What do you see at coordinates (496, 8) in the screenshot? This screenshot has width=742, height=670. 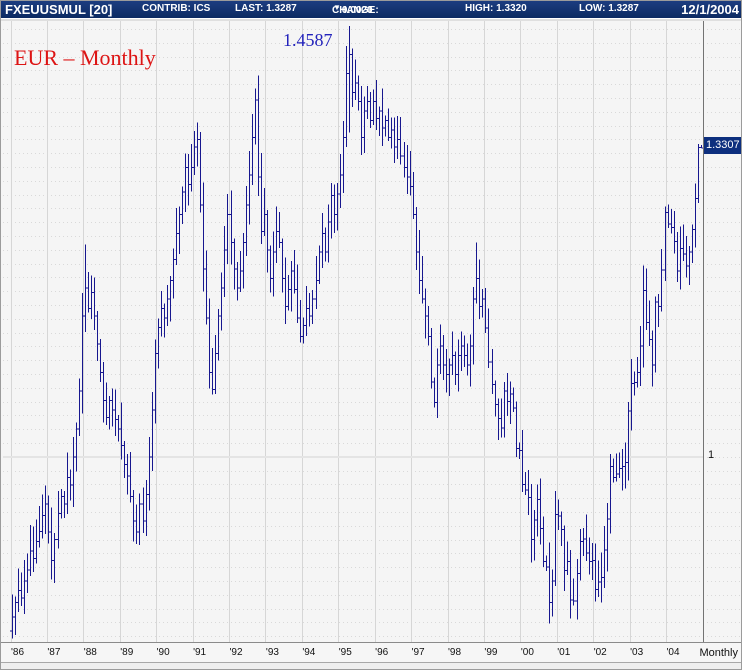 I see `high-price-label: HIGH: 1.3320` at bounding box center [496, 8].